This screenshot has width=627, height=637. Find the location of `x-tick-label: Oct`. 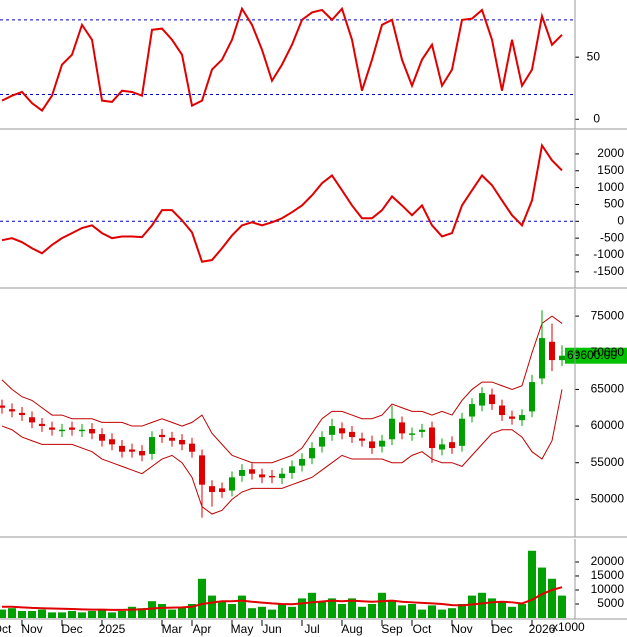

x-tick-label: Oct is located at coordinates (422, 629).